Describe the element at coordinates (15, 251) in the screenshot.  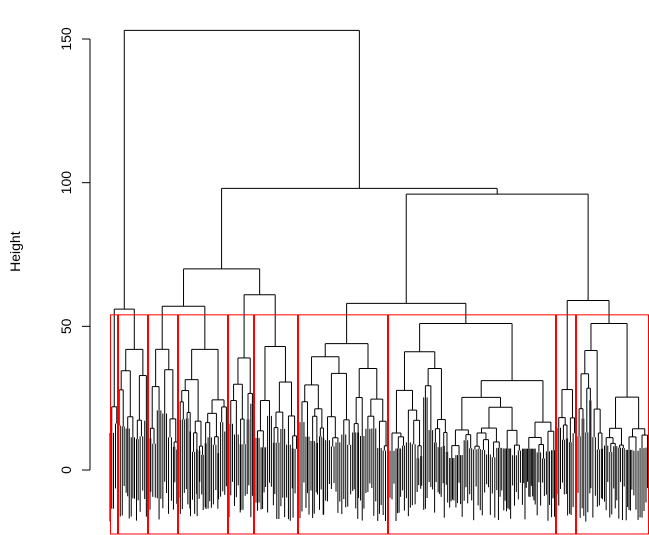
I see `y-axis-title: Height` at that location.